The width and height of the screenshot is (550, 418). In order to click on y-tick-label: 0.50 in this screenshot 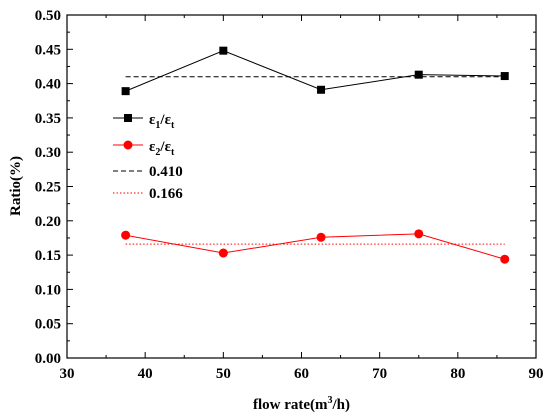, I will do `click(48, 16)`.